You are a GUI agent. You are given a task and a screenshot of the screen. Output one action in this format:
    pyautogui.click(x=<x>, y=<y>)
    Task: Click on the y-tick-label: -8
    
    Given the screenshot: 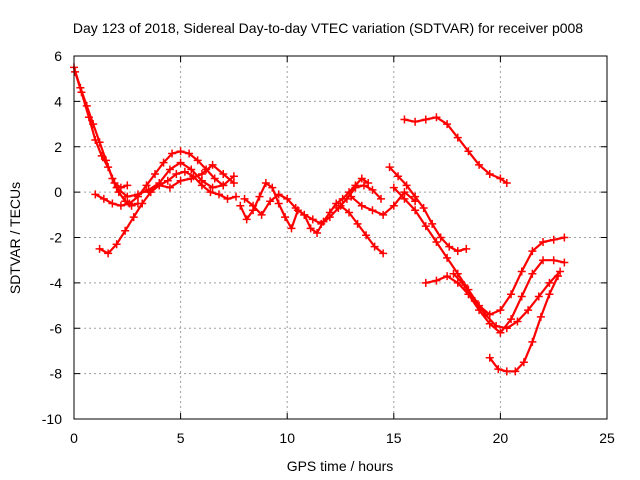 What is the action you would take?
    pyautogui.click(x=56, y=374)
    